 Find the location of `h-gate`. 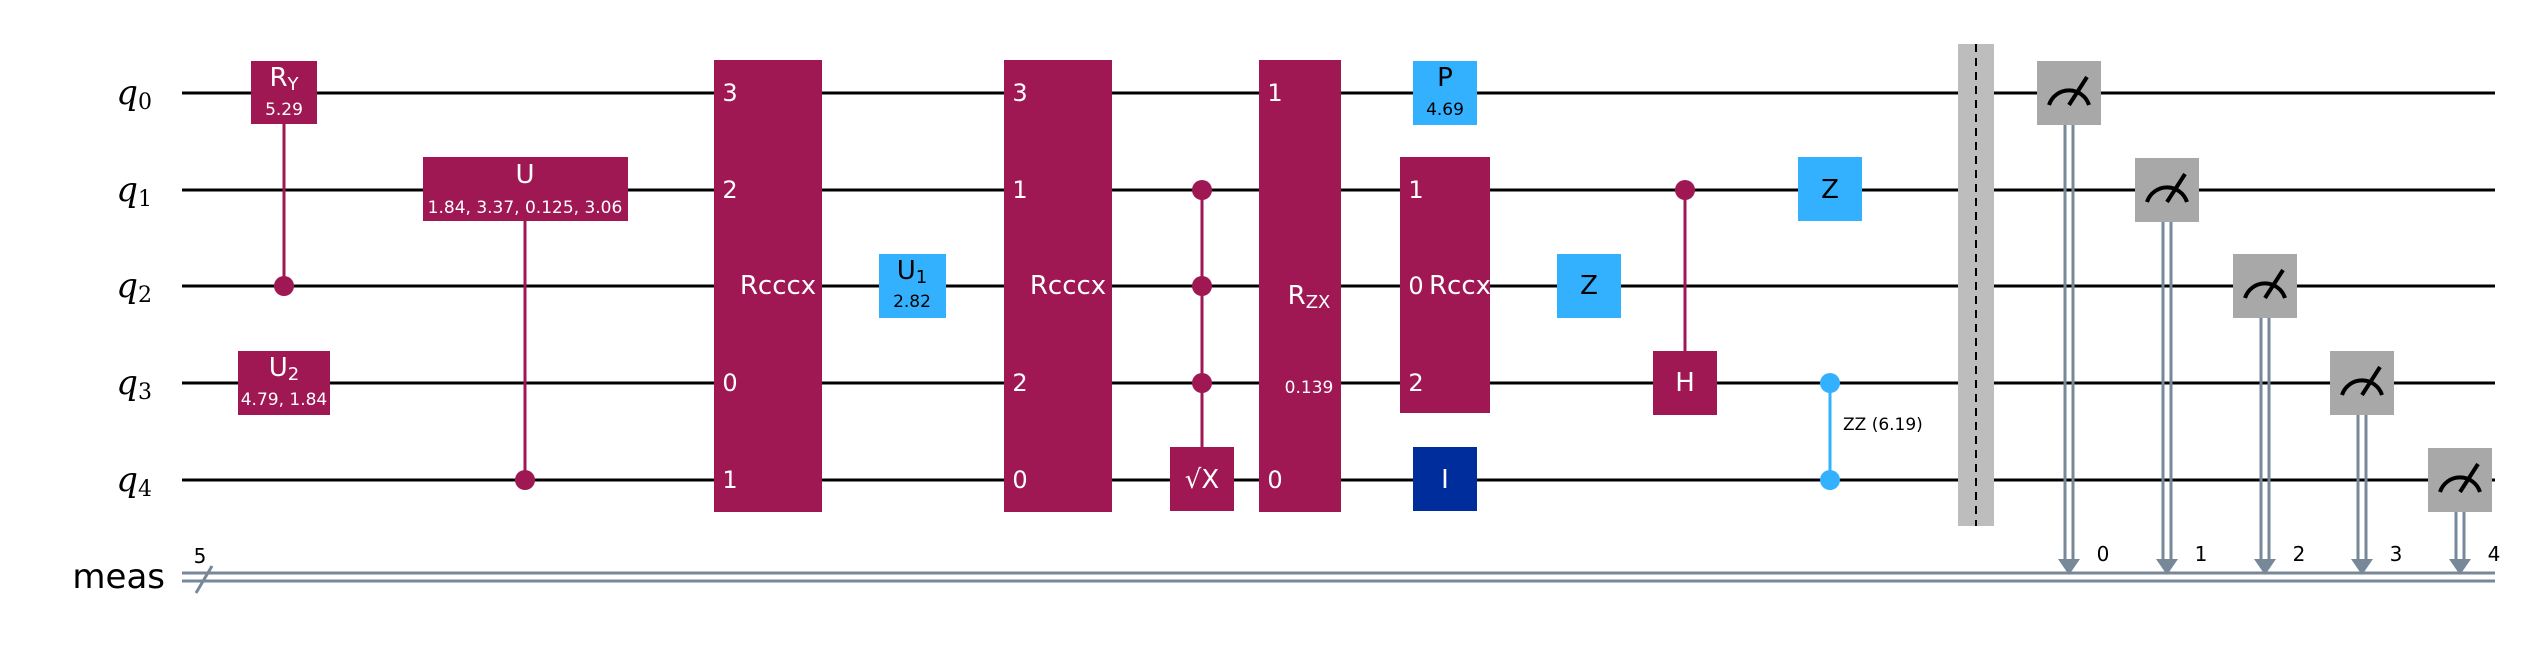

h-gate is located at coordinates (1685, 383).